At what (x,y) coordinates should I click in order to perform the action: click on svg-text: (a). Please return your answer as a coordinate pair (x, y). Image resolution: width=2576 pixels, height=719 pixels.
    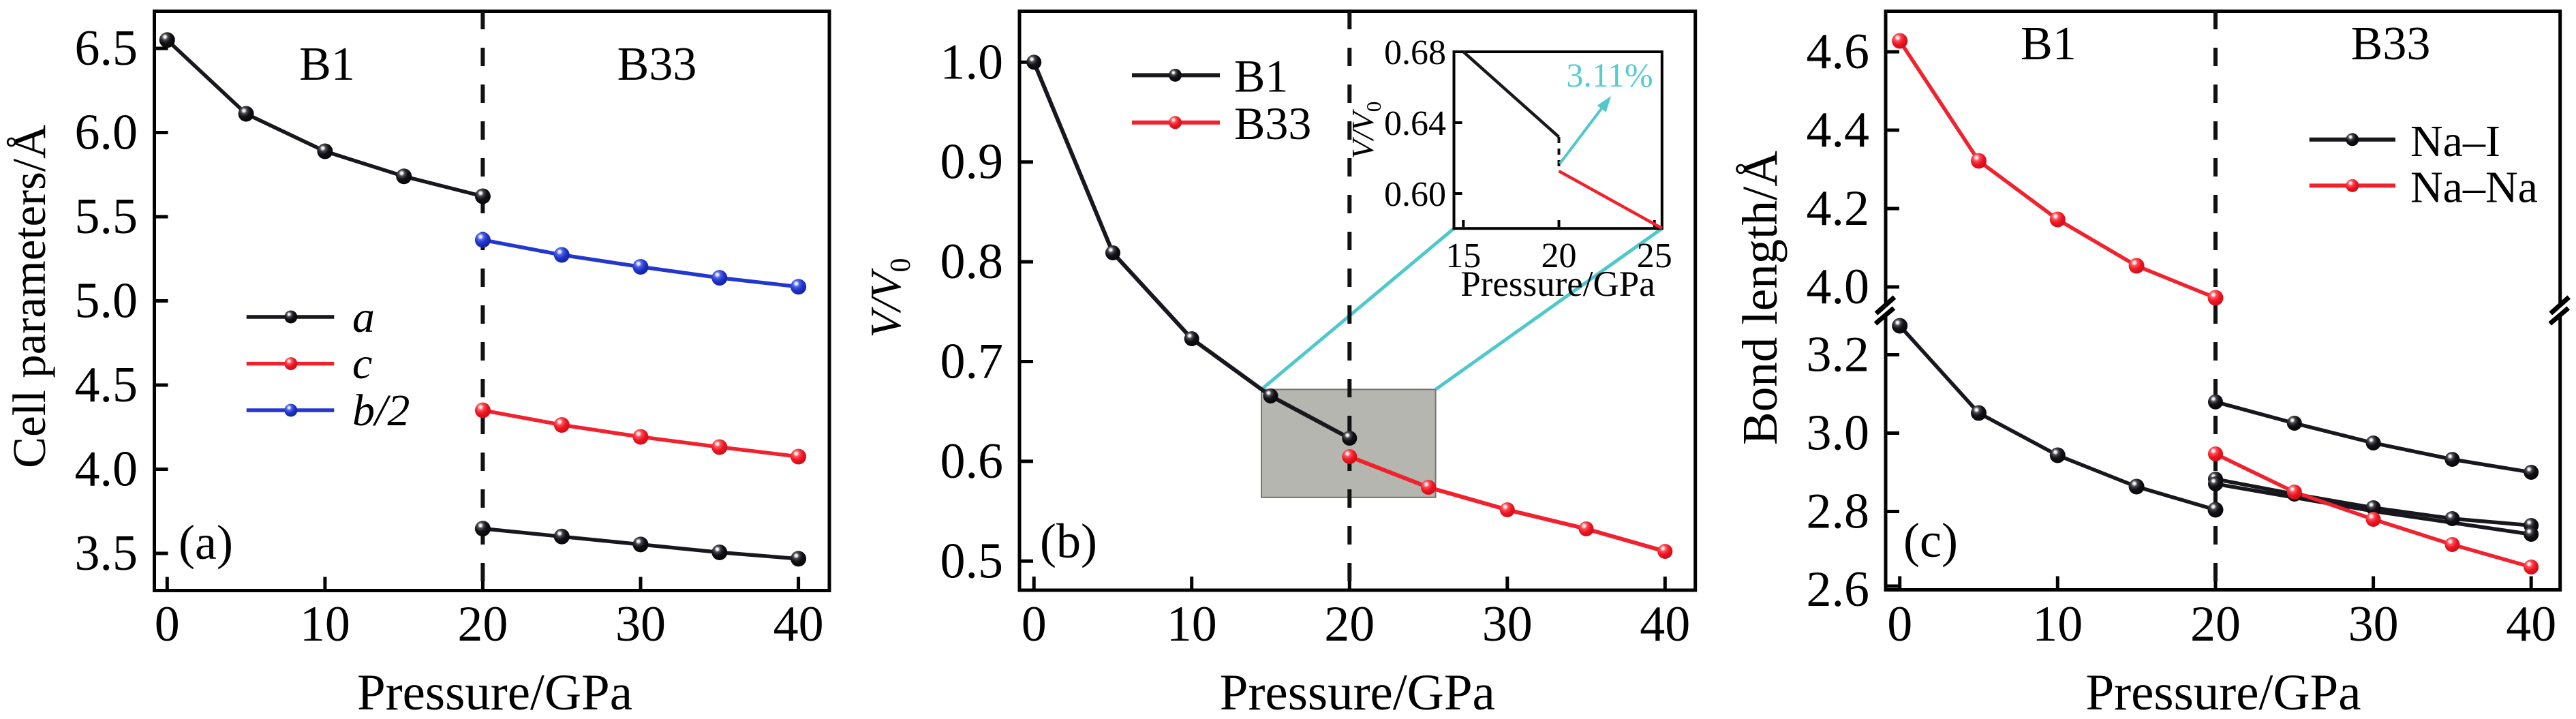
    Looking at the image, I should click on (206, 543).